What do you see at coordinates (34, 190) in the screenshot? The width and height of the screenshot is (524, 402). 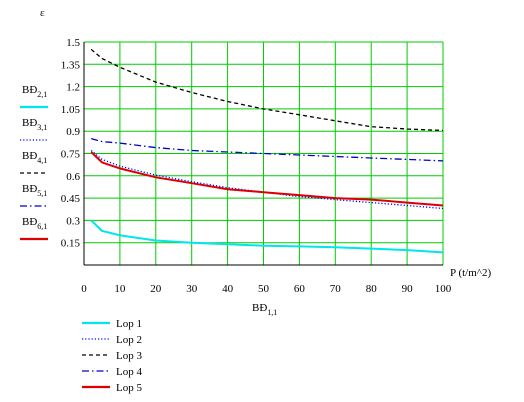 I see `left-series-label: BĐ5,1` at bounding box center [34, 190].